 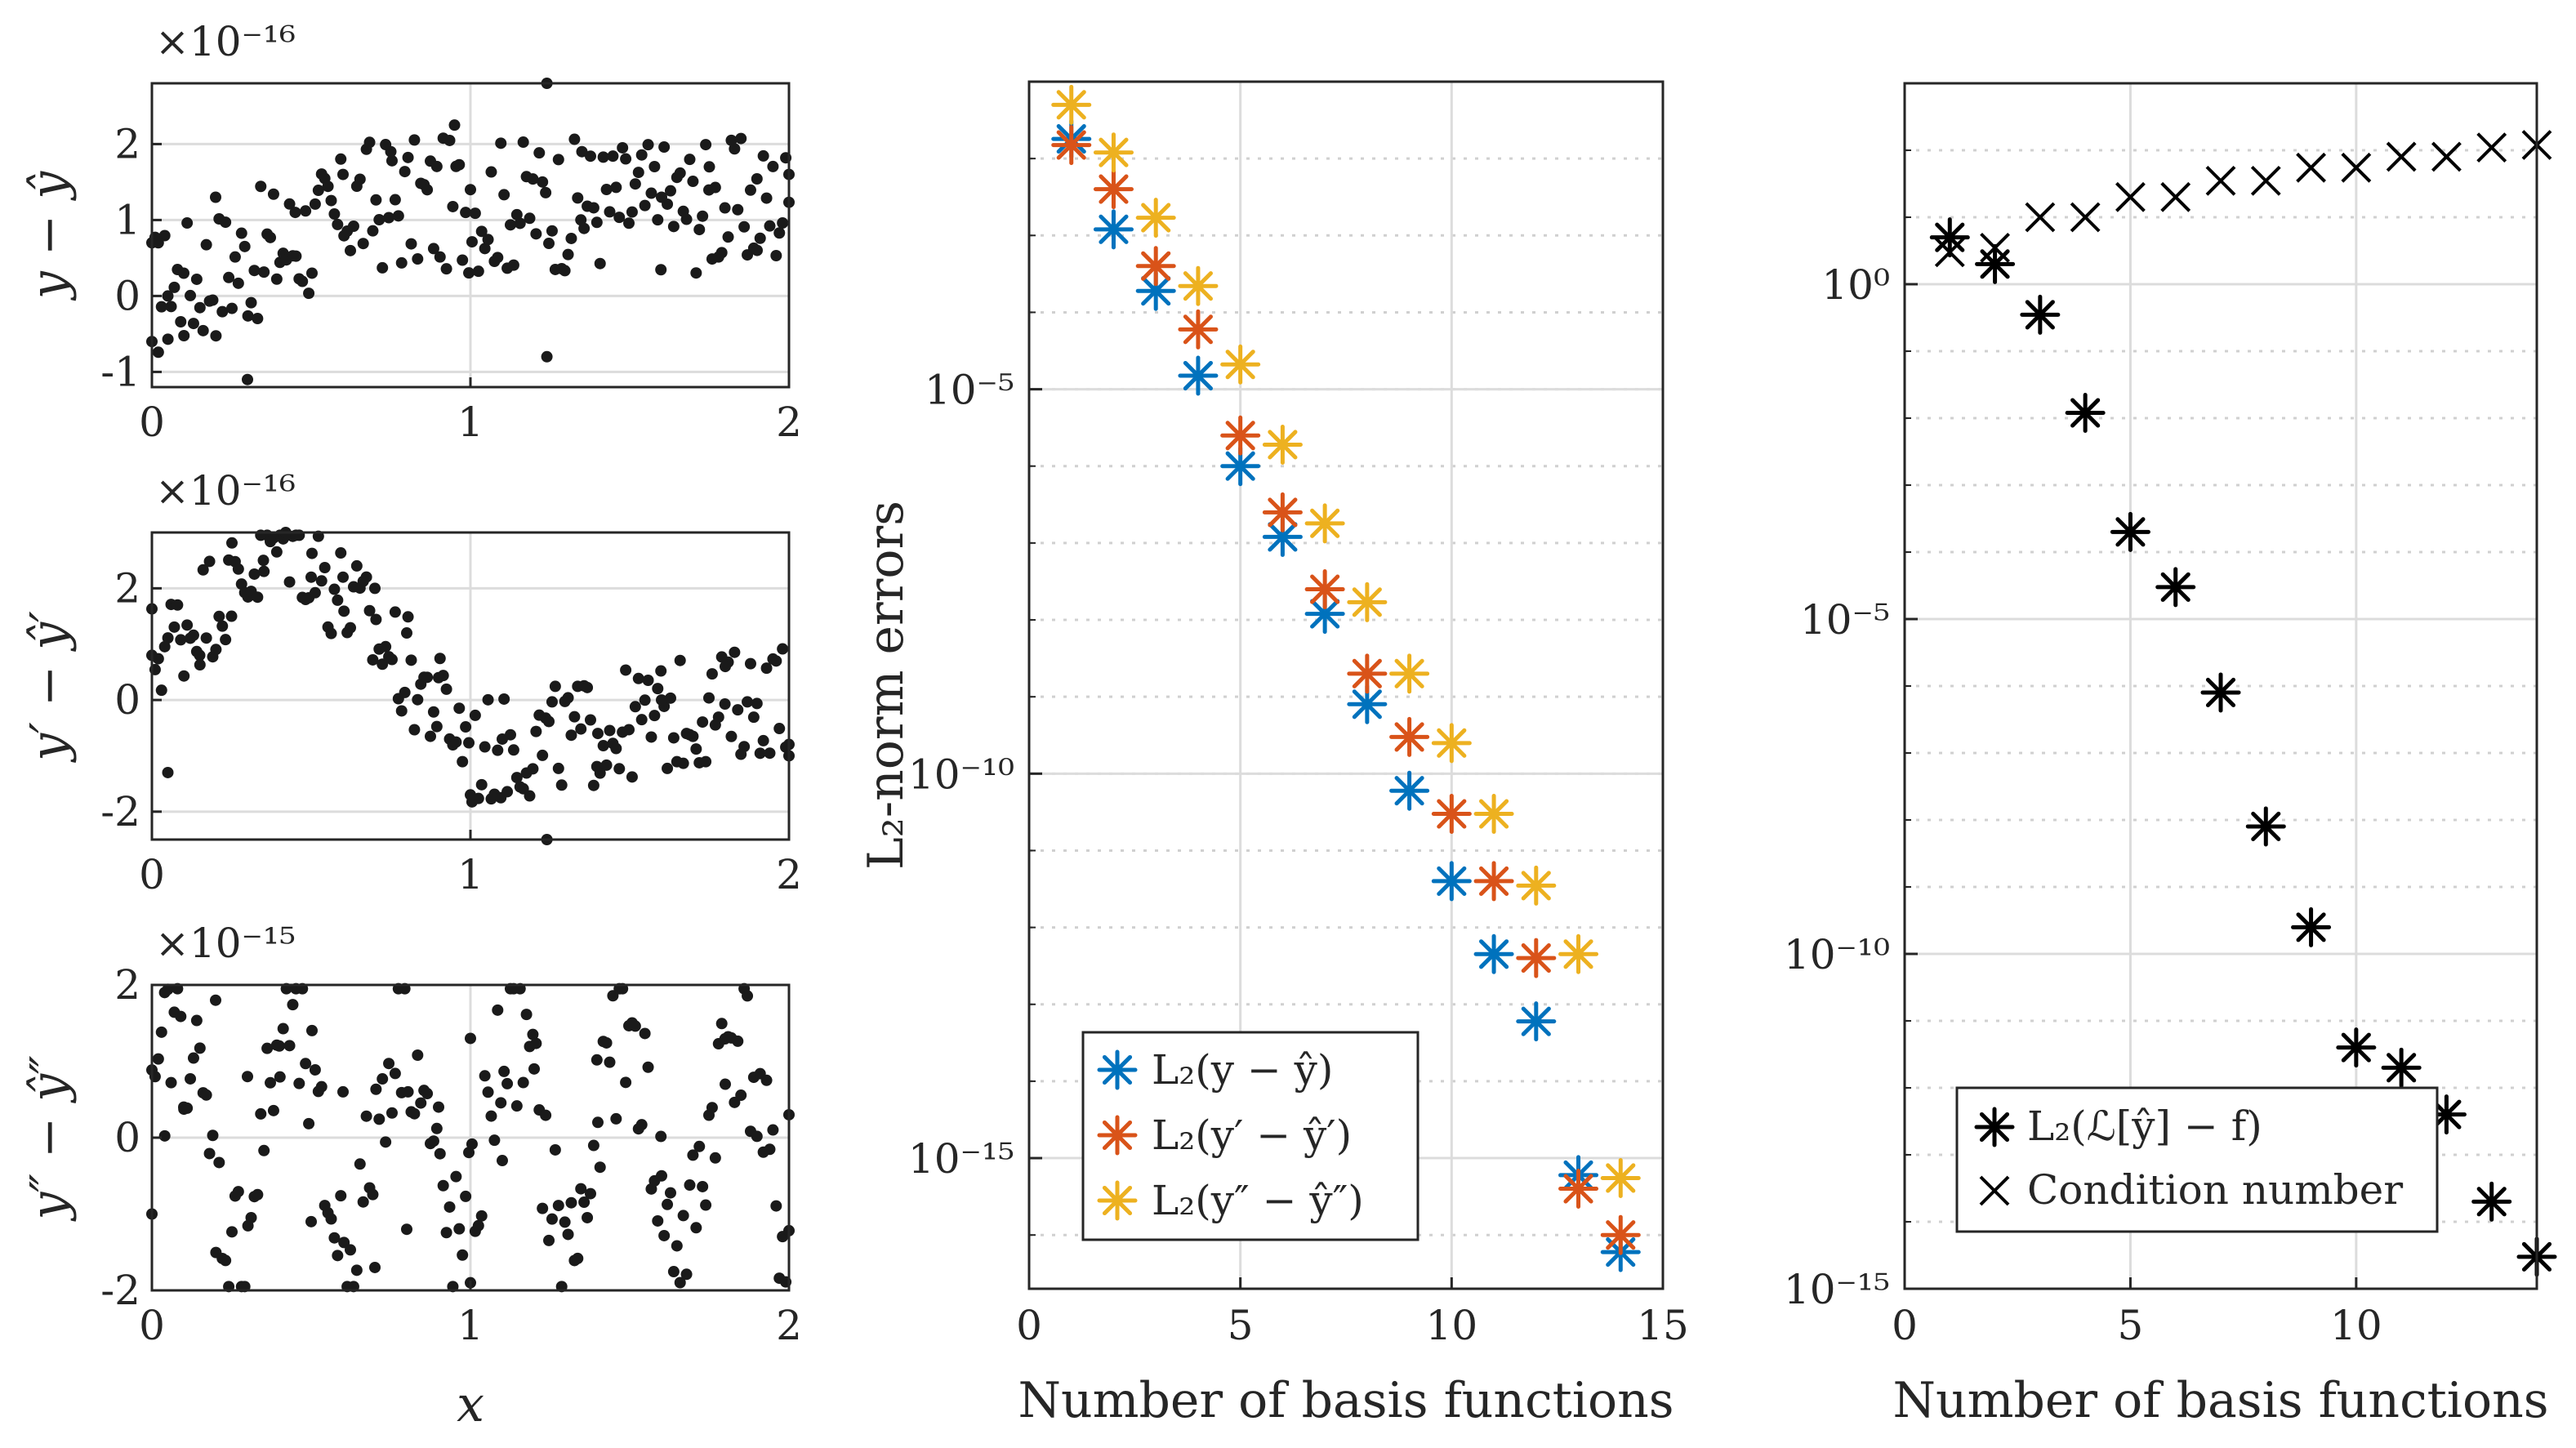 I want to click on x-marker, so click(x=2311, y=167).